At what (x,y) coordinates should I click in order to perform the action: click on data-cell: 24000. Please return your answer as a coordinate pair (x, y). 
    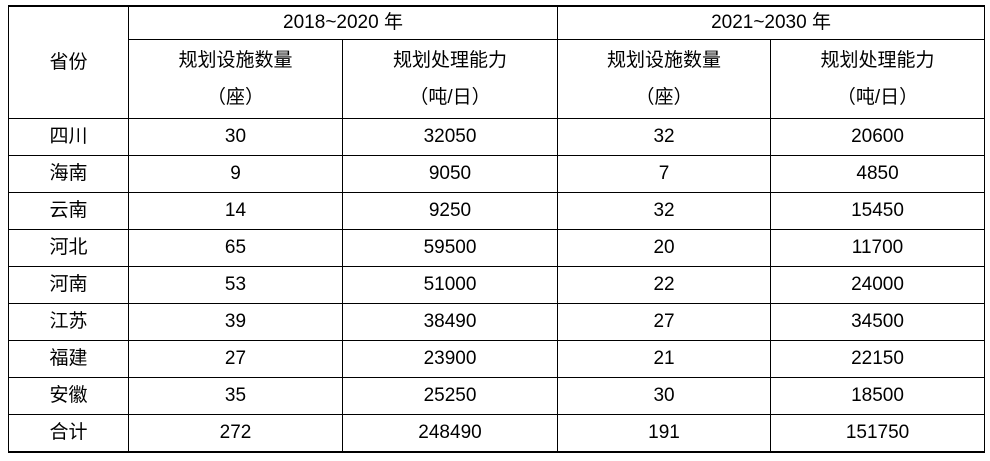
    Looking at the image, I should click on (878, 285).